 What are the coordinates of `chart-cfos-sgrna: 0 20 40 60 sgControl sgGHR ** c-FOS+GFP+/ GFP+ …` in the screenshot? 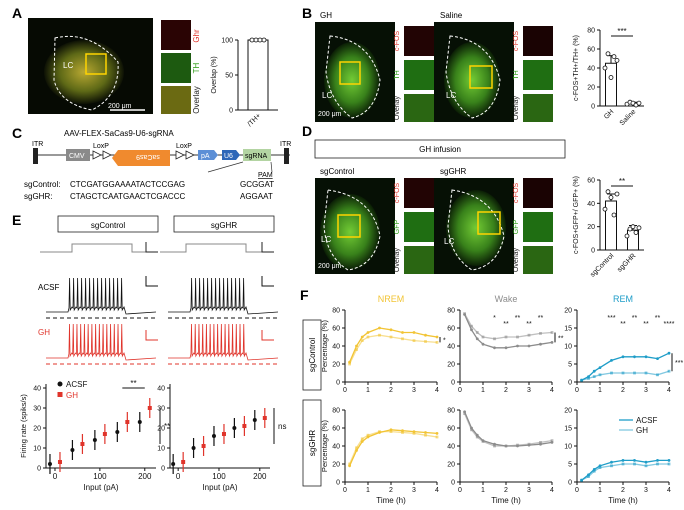 It's located at (608, 227).